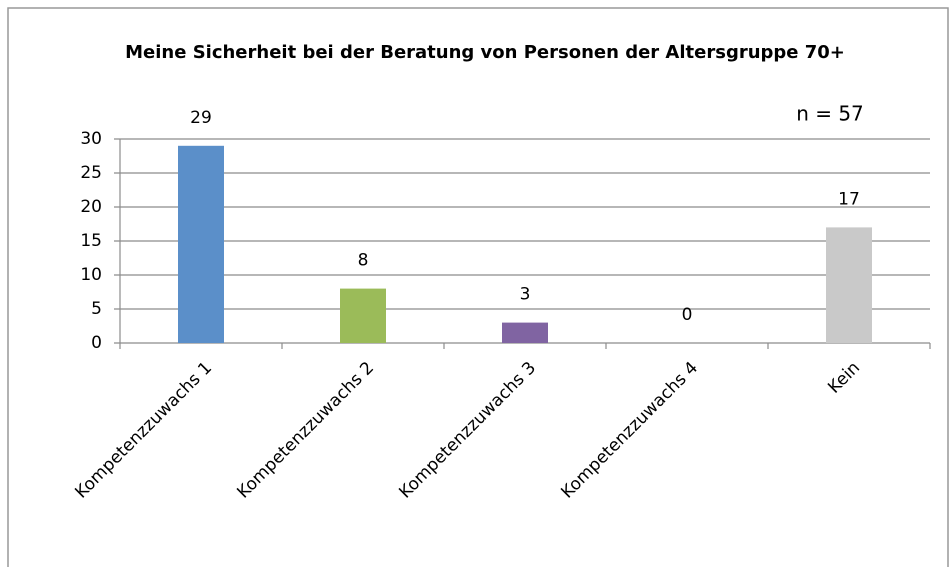  Describe the element at coordinates (201, 118) in the screenshot. I see `data-label: 29` at that location.